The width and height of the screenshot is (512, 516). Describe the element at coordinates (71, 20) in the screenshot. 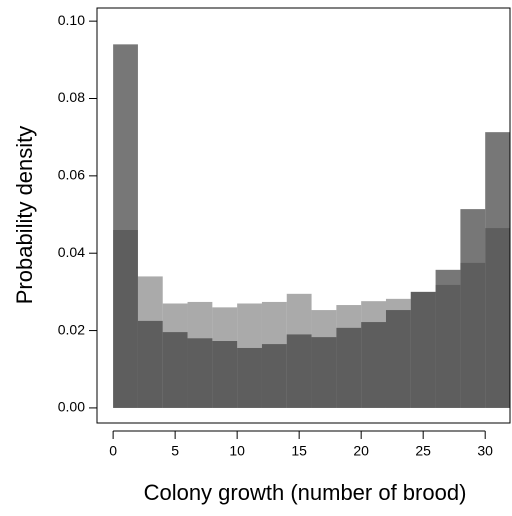

I see `y-tick-label: 0.10` at that location.